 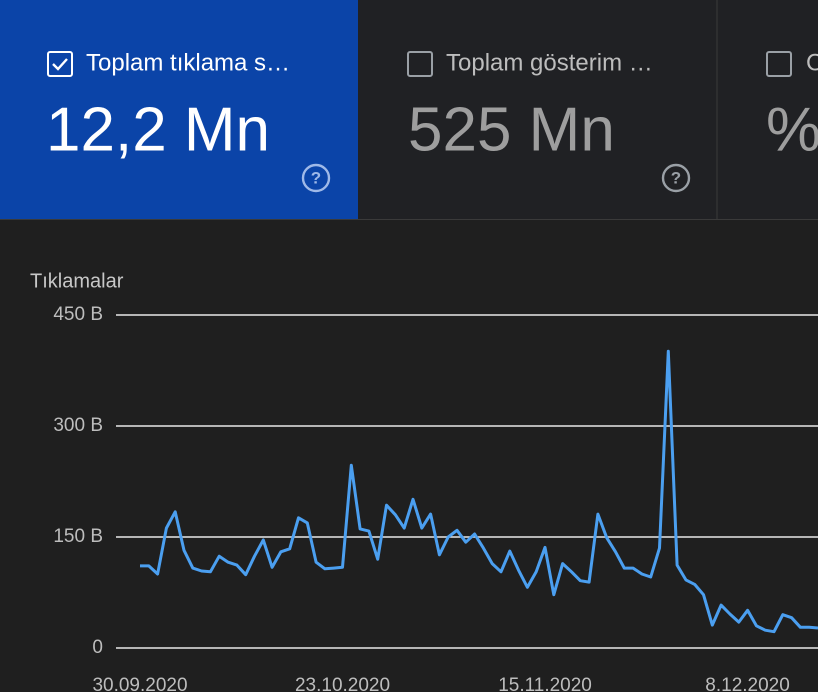 What do you see at coordinates (97, 647) in the screenshot?
I see `y-tick-label: 0` at bounding box center [97, 647].